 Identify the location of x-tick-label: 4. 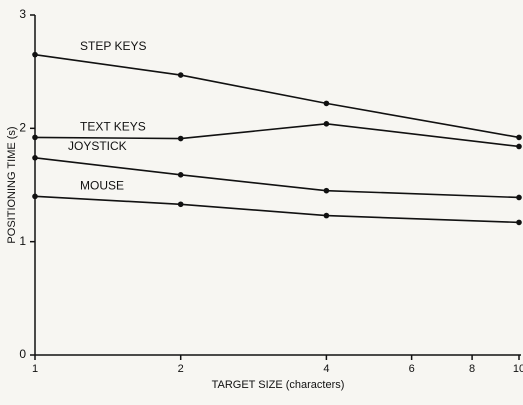
(326, 369).